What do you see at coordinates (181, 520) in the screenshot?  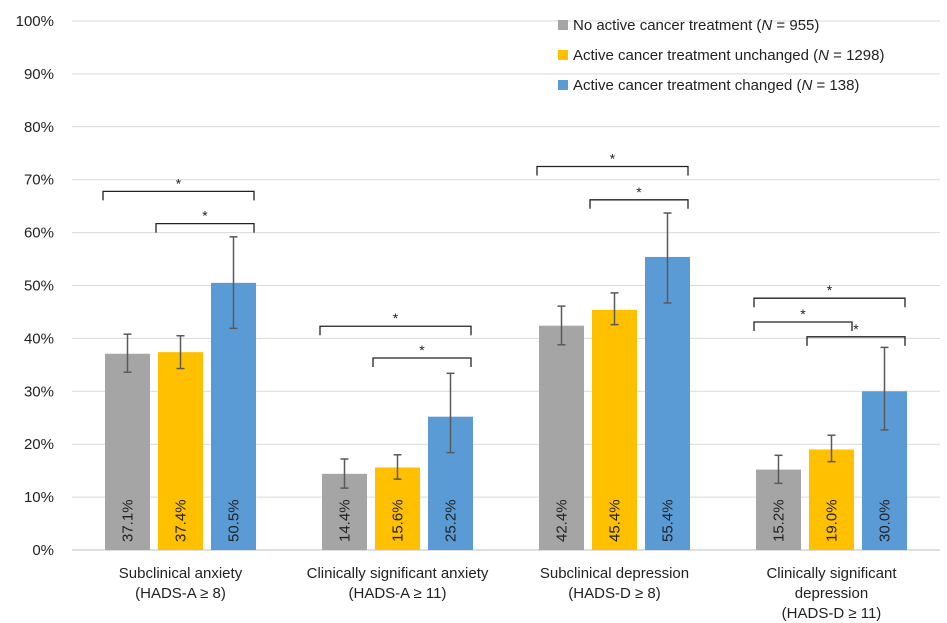 I see `data-label: 37.4%` at bounding box center [181, 520].